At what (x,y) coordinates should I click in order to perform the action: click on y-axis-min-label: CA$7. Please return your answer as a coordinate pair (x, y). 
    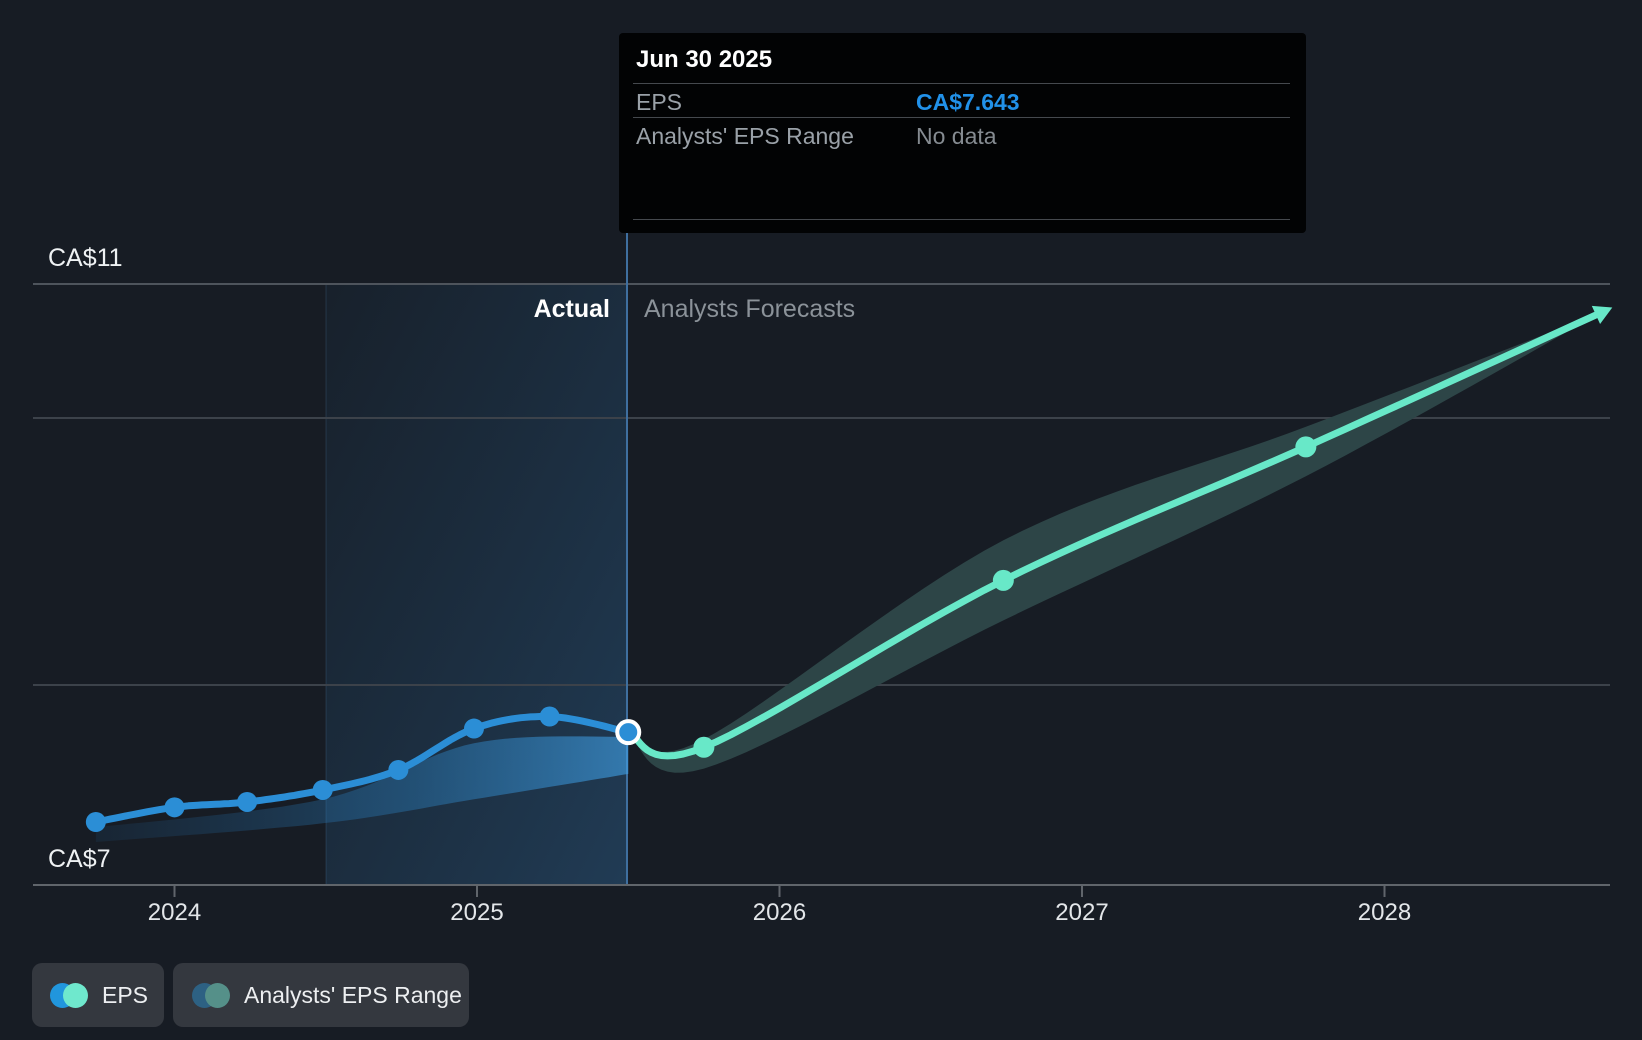
    Looking at the image, I should click on (79, 859).